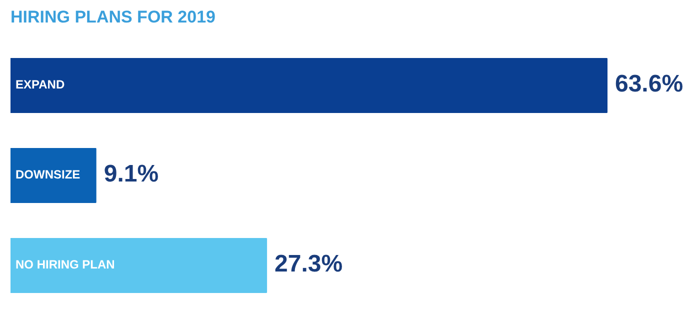 The image size is (700, 324). Describe the element at coordinates (131, 174) in the screenshot. I see `data-label: 9.1%` at that location.